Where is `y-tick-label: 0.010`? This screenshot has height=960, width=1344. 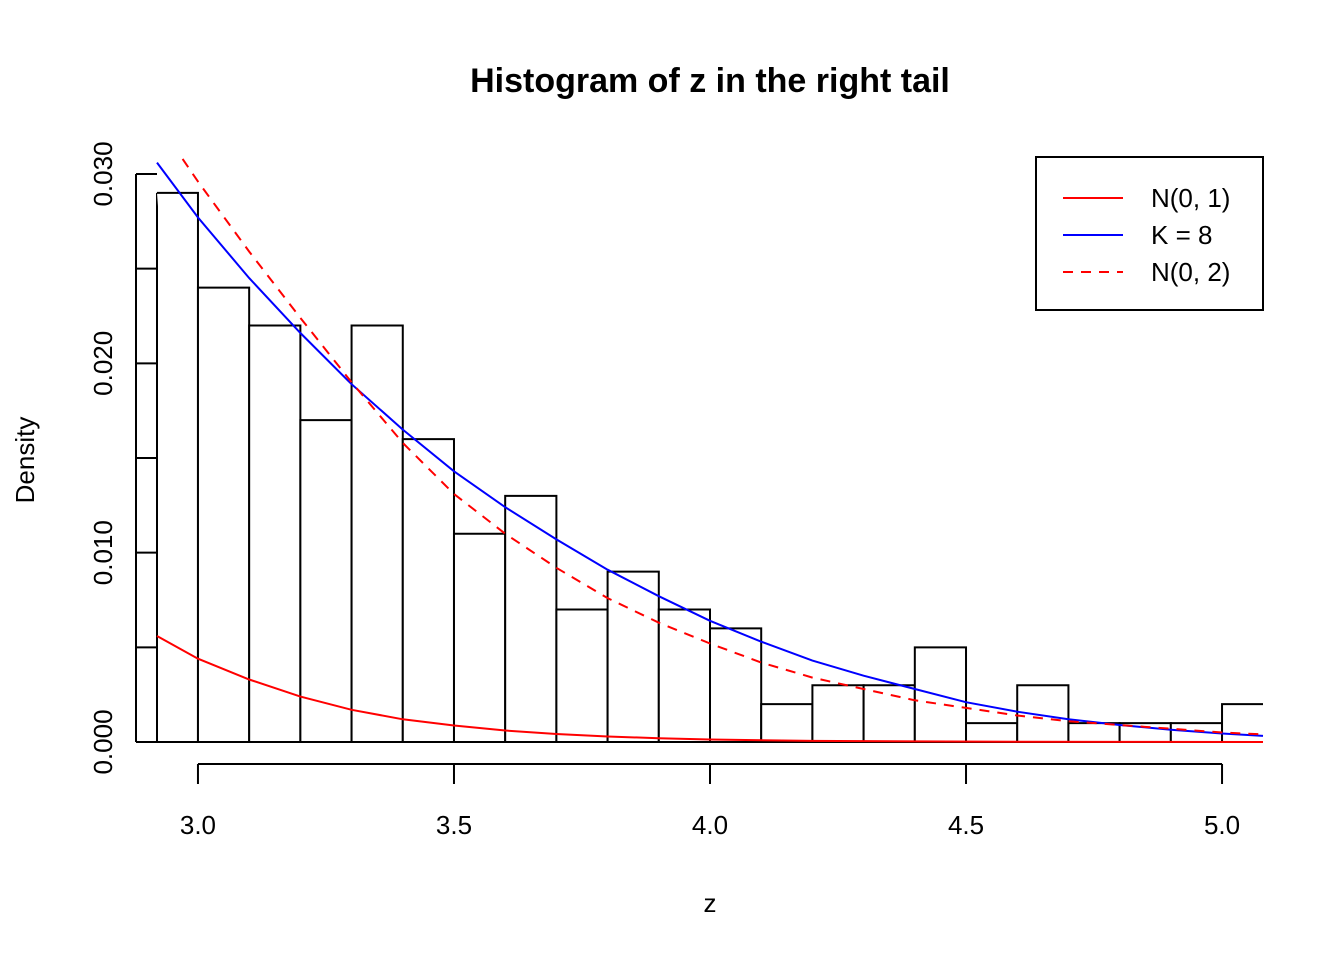
y-tick-label: 0.010 is located at coordinates (103, 552).